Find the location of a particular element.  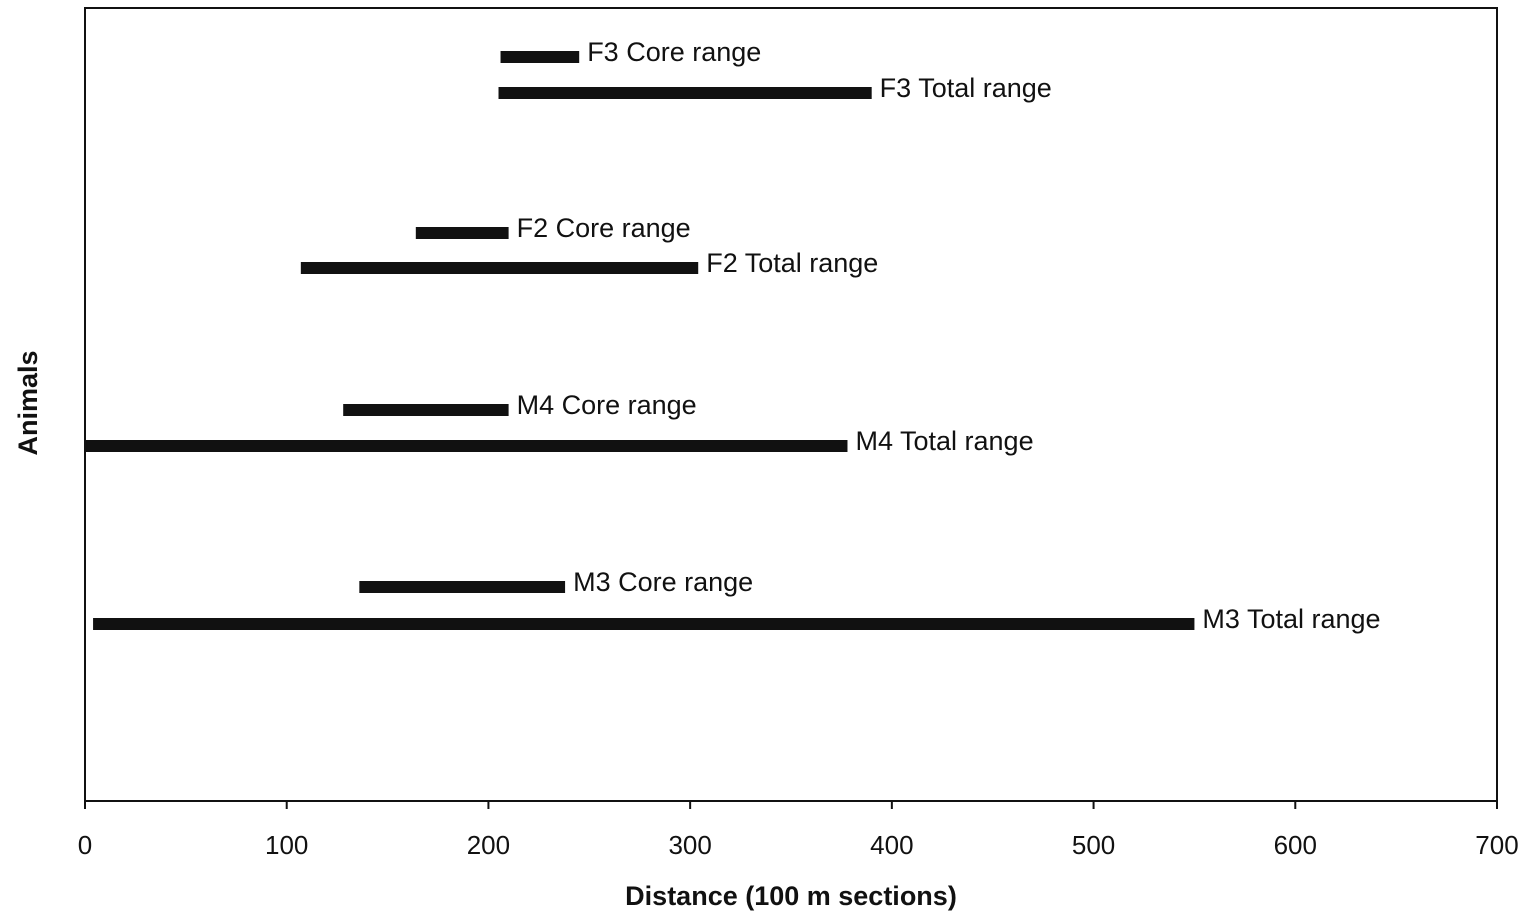

range-bar-m3-total-range is located at coordinates (643, 624).